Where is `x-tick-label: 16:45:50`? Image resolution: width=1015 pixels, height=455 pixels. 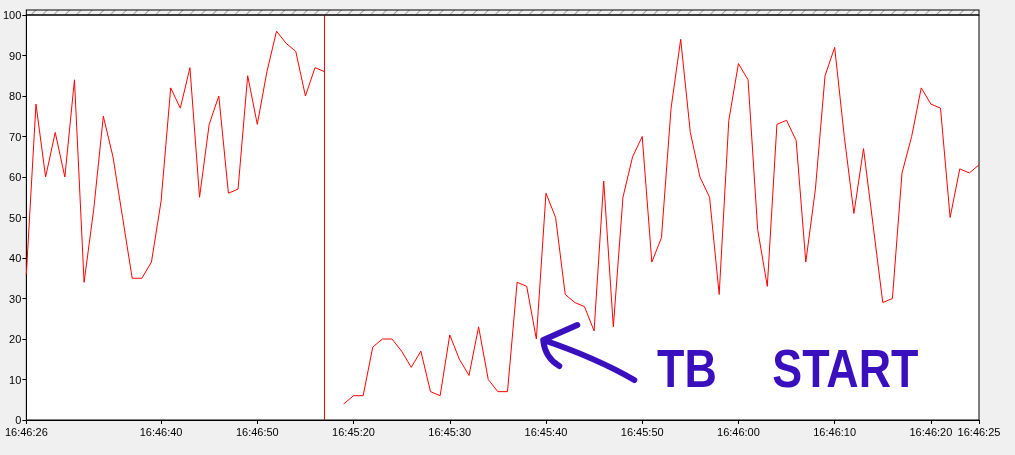 x-tick-label: 16:45:50 is located at coordinates (642, 431).